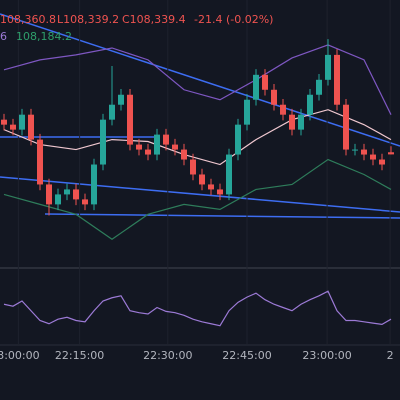  Describe the element at coordinates (79, 355) in the screenshot. I see `x-tick-label: 22:15:00` at that location.